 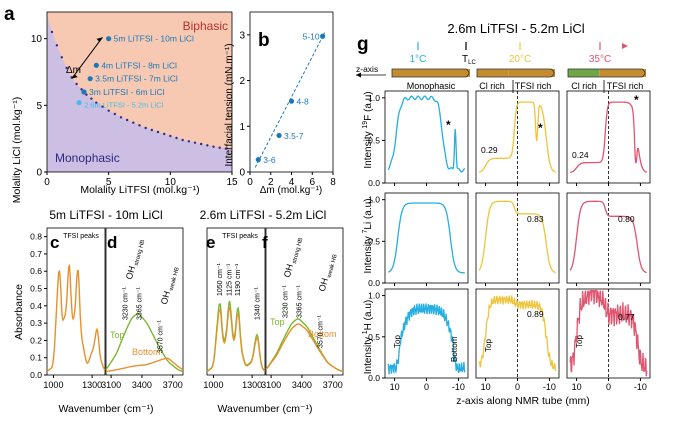 I want to click on ratio-label: 0.89, so click(x=535, y=314).